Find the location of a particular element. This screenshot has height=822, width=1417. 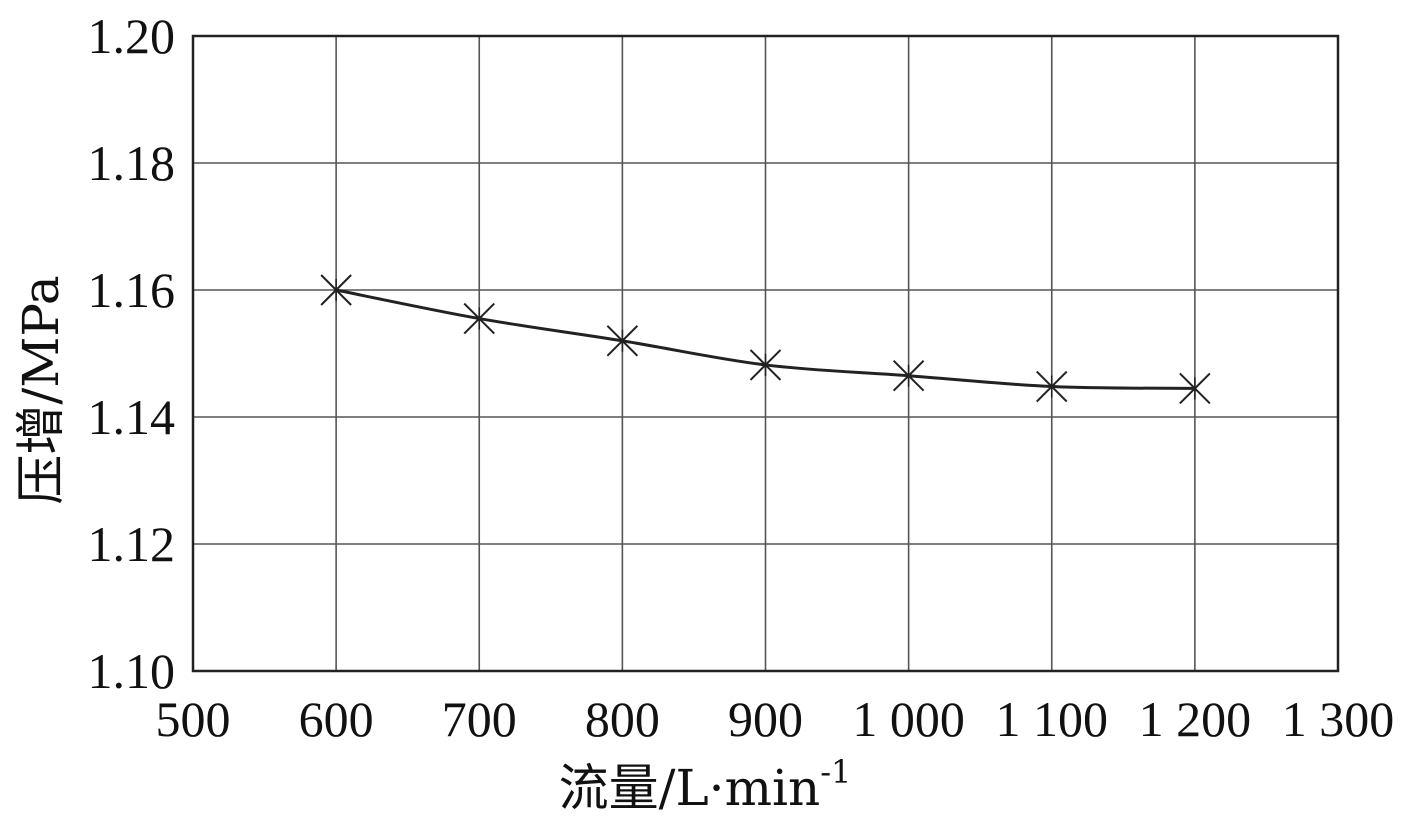

y-tick-label: 1.18 is located at coordinates (132, 163).